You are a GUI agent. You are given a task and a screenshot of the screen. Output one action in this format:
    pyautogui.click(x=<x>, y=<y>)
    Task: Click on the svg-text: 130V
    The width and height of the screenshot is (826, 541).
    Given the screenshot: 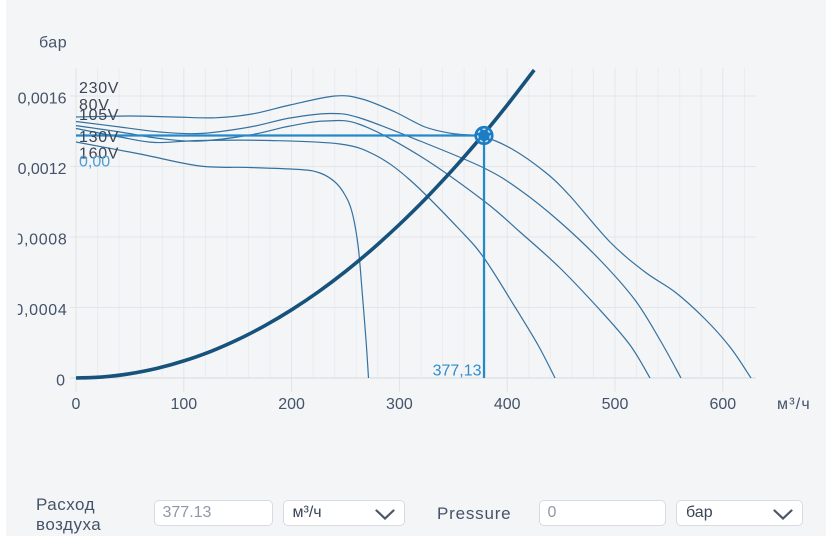 What is the action you would take?
    pyautogui.click(x=99, y=137)
    